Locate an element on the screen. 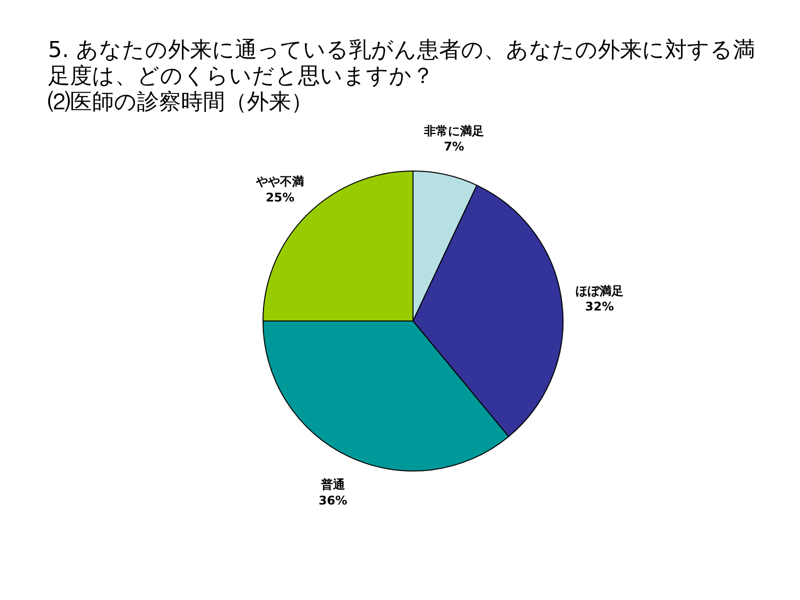 The width and height of the screenshot is (800, 600). data-label: 7% is located at coordinates (454, 147).